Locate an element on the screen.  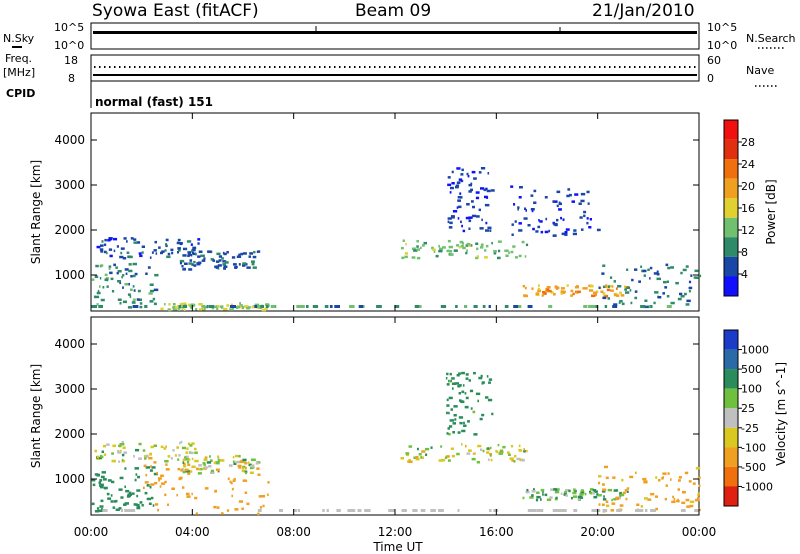
station-title: Syowa East (fitACF) is located at coordinates (175, 11).